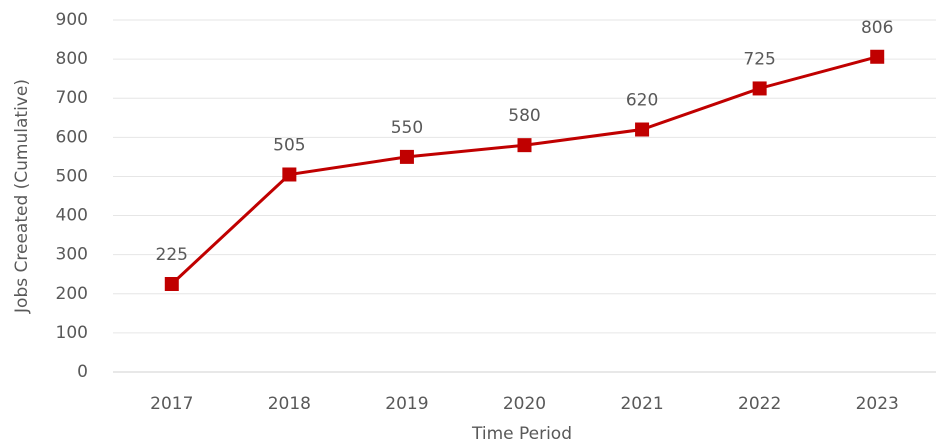 The width and height of the screenshot is (938, 444). What do you see at coordinates (72, 20) in the screenshot?
I see `y-tick-label: 900` at bounding box center [72, 20].